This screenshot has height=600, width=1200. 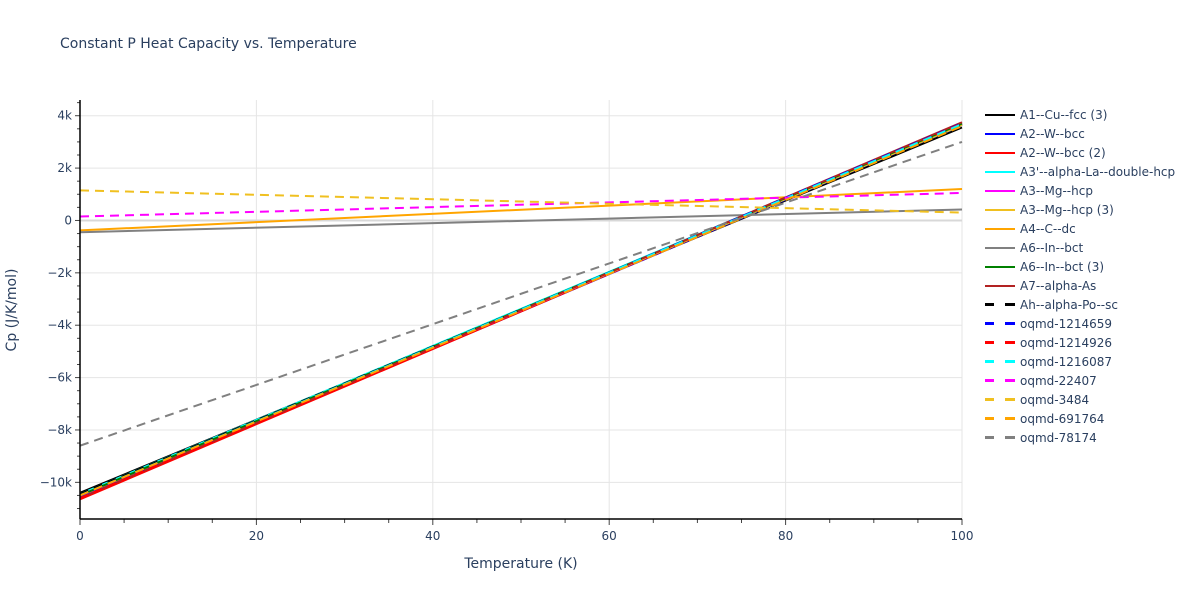 What do you see at coordinates (64, 168) in the screenshot?
I see `y-tick-label: 2k` at bounding box center [64, 168].